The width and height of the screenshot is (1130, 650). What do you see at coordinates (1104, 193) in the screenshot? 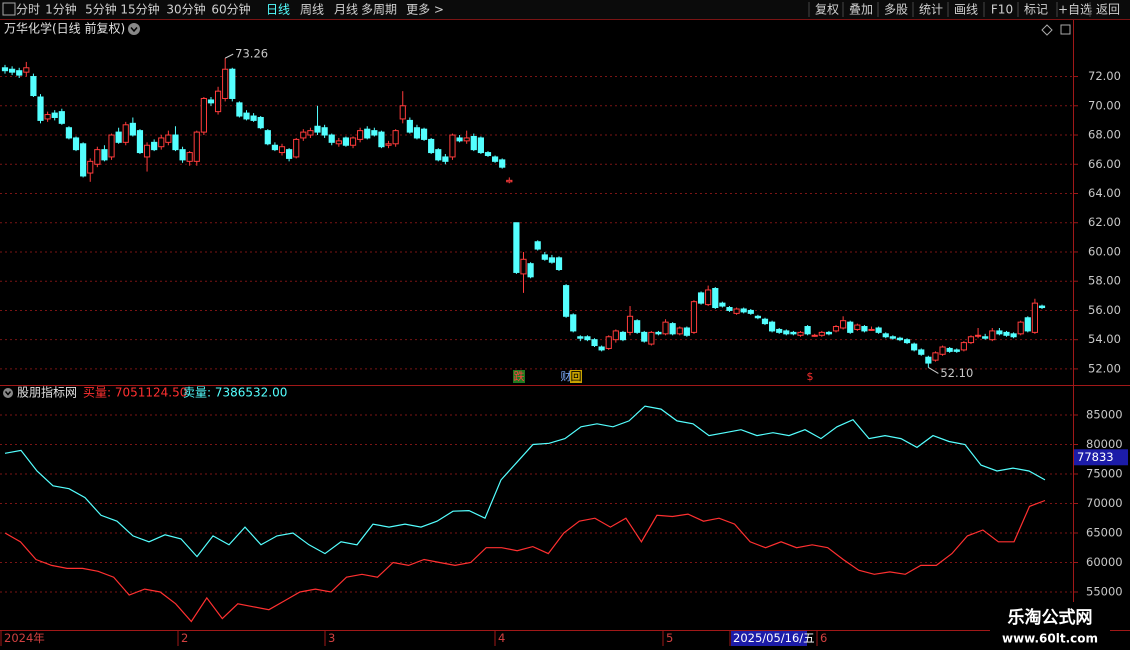
I see `y-tick-label: 64.00` at bounding box center [1104, 193].